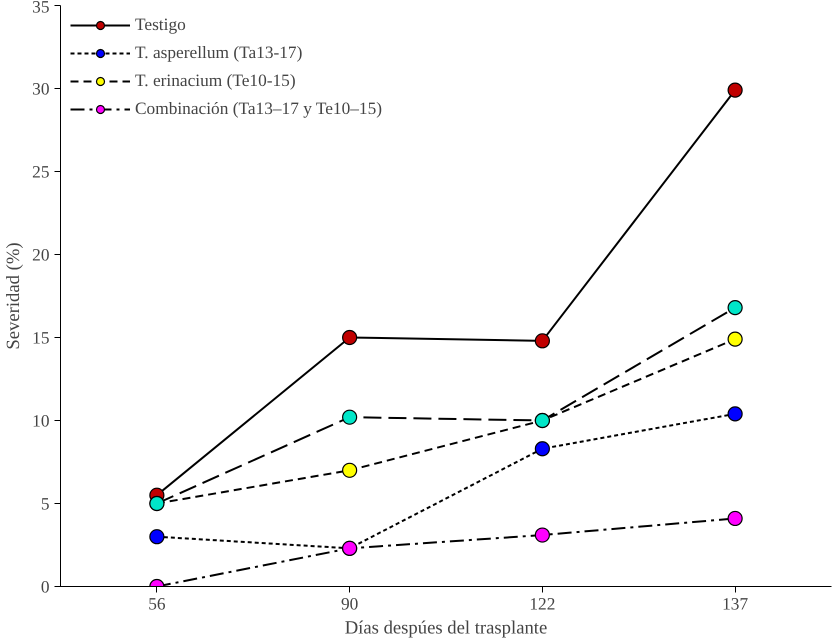 This screenshot has width=836, height=641. I want to click on legend-label: Combinación (Ta13–17 y Te10–15), so click(258, 109).